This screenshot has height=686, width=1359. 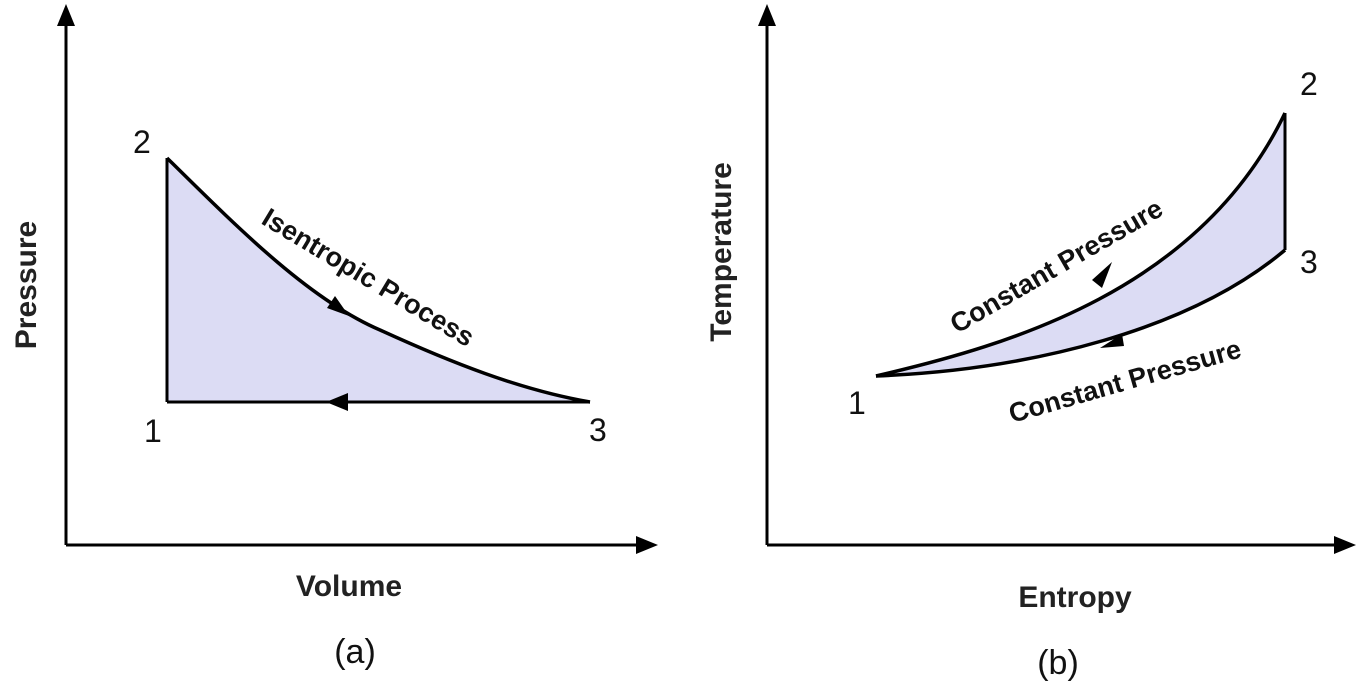 What do you see at coordinates (1081, 245) in the screenshot?
I see `panel-b-upper-curve` at bounding box center [1081, 245].